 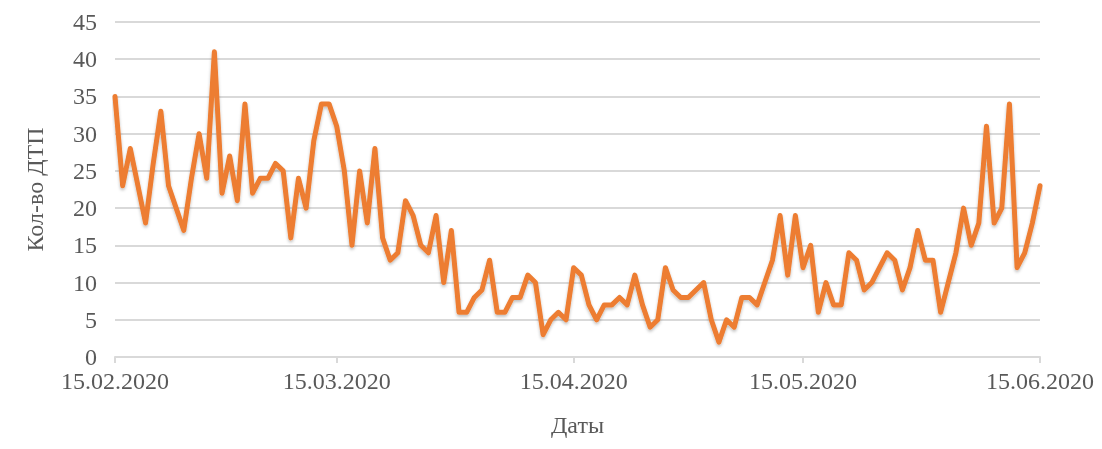 I want to click on x-tick-label: 15.03.2020, so click(x=336, y=381).